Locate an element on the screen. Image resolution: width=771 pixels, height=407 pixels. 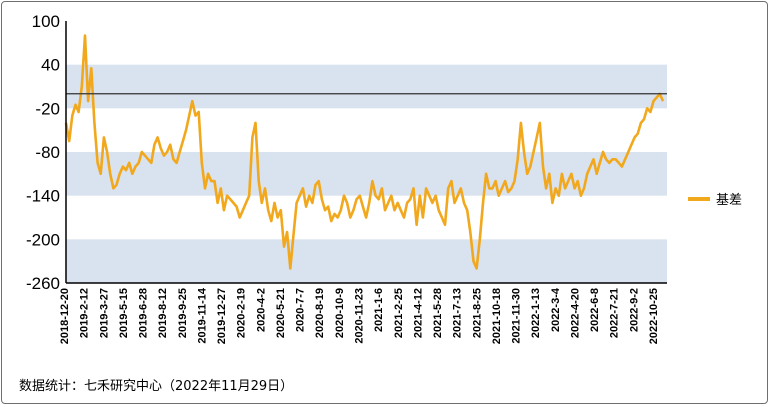
x-tick-label: 2020-10-9 is located at coordinates (340, 313).